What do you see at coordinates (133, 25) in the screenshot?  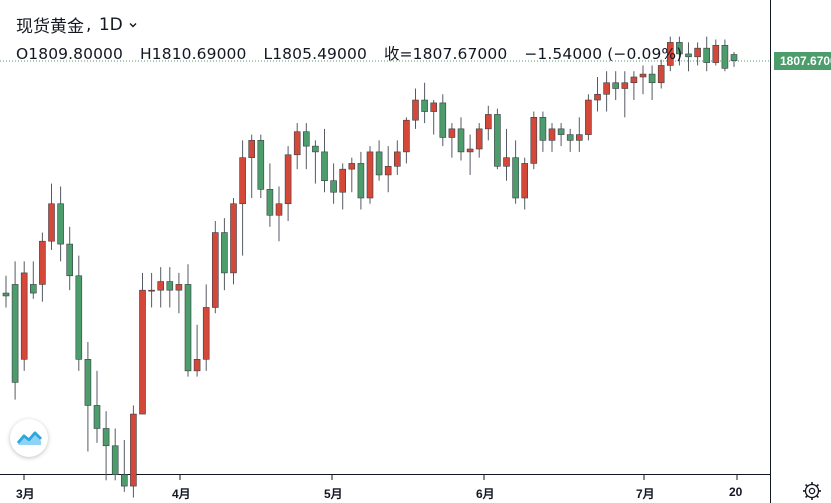 I see `chevron-down-icon` at bounding box center [133, 25].